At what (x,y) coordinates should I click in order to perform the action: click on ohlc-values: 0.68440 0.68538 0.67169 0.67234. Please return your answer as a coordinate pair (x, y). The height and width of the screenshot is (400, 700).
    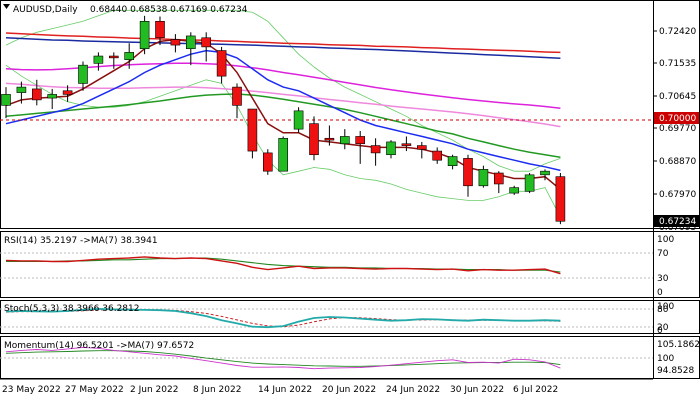
    Looking at the image, I should click on (169, 10).